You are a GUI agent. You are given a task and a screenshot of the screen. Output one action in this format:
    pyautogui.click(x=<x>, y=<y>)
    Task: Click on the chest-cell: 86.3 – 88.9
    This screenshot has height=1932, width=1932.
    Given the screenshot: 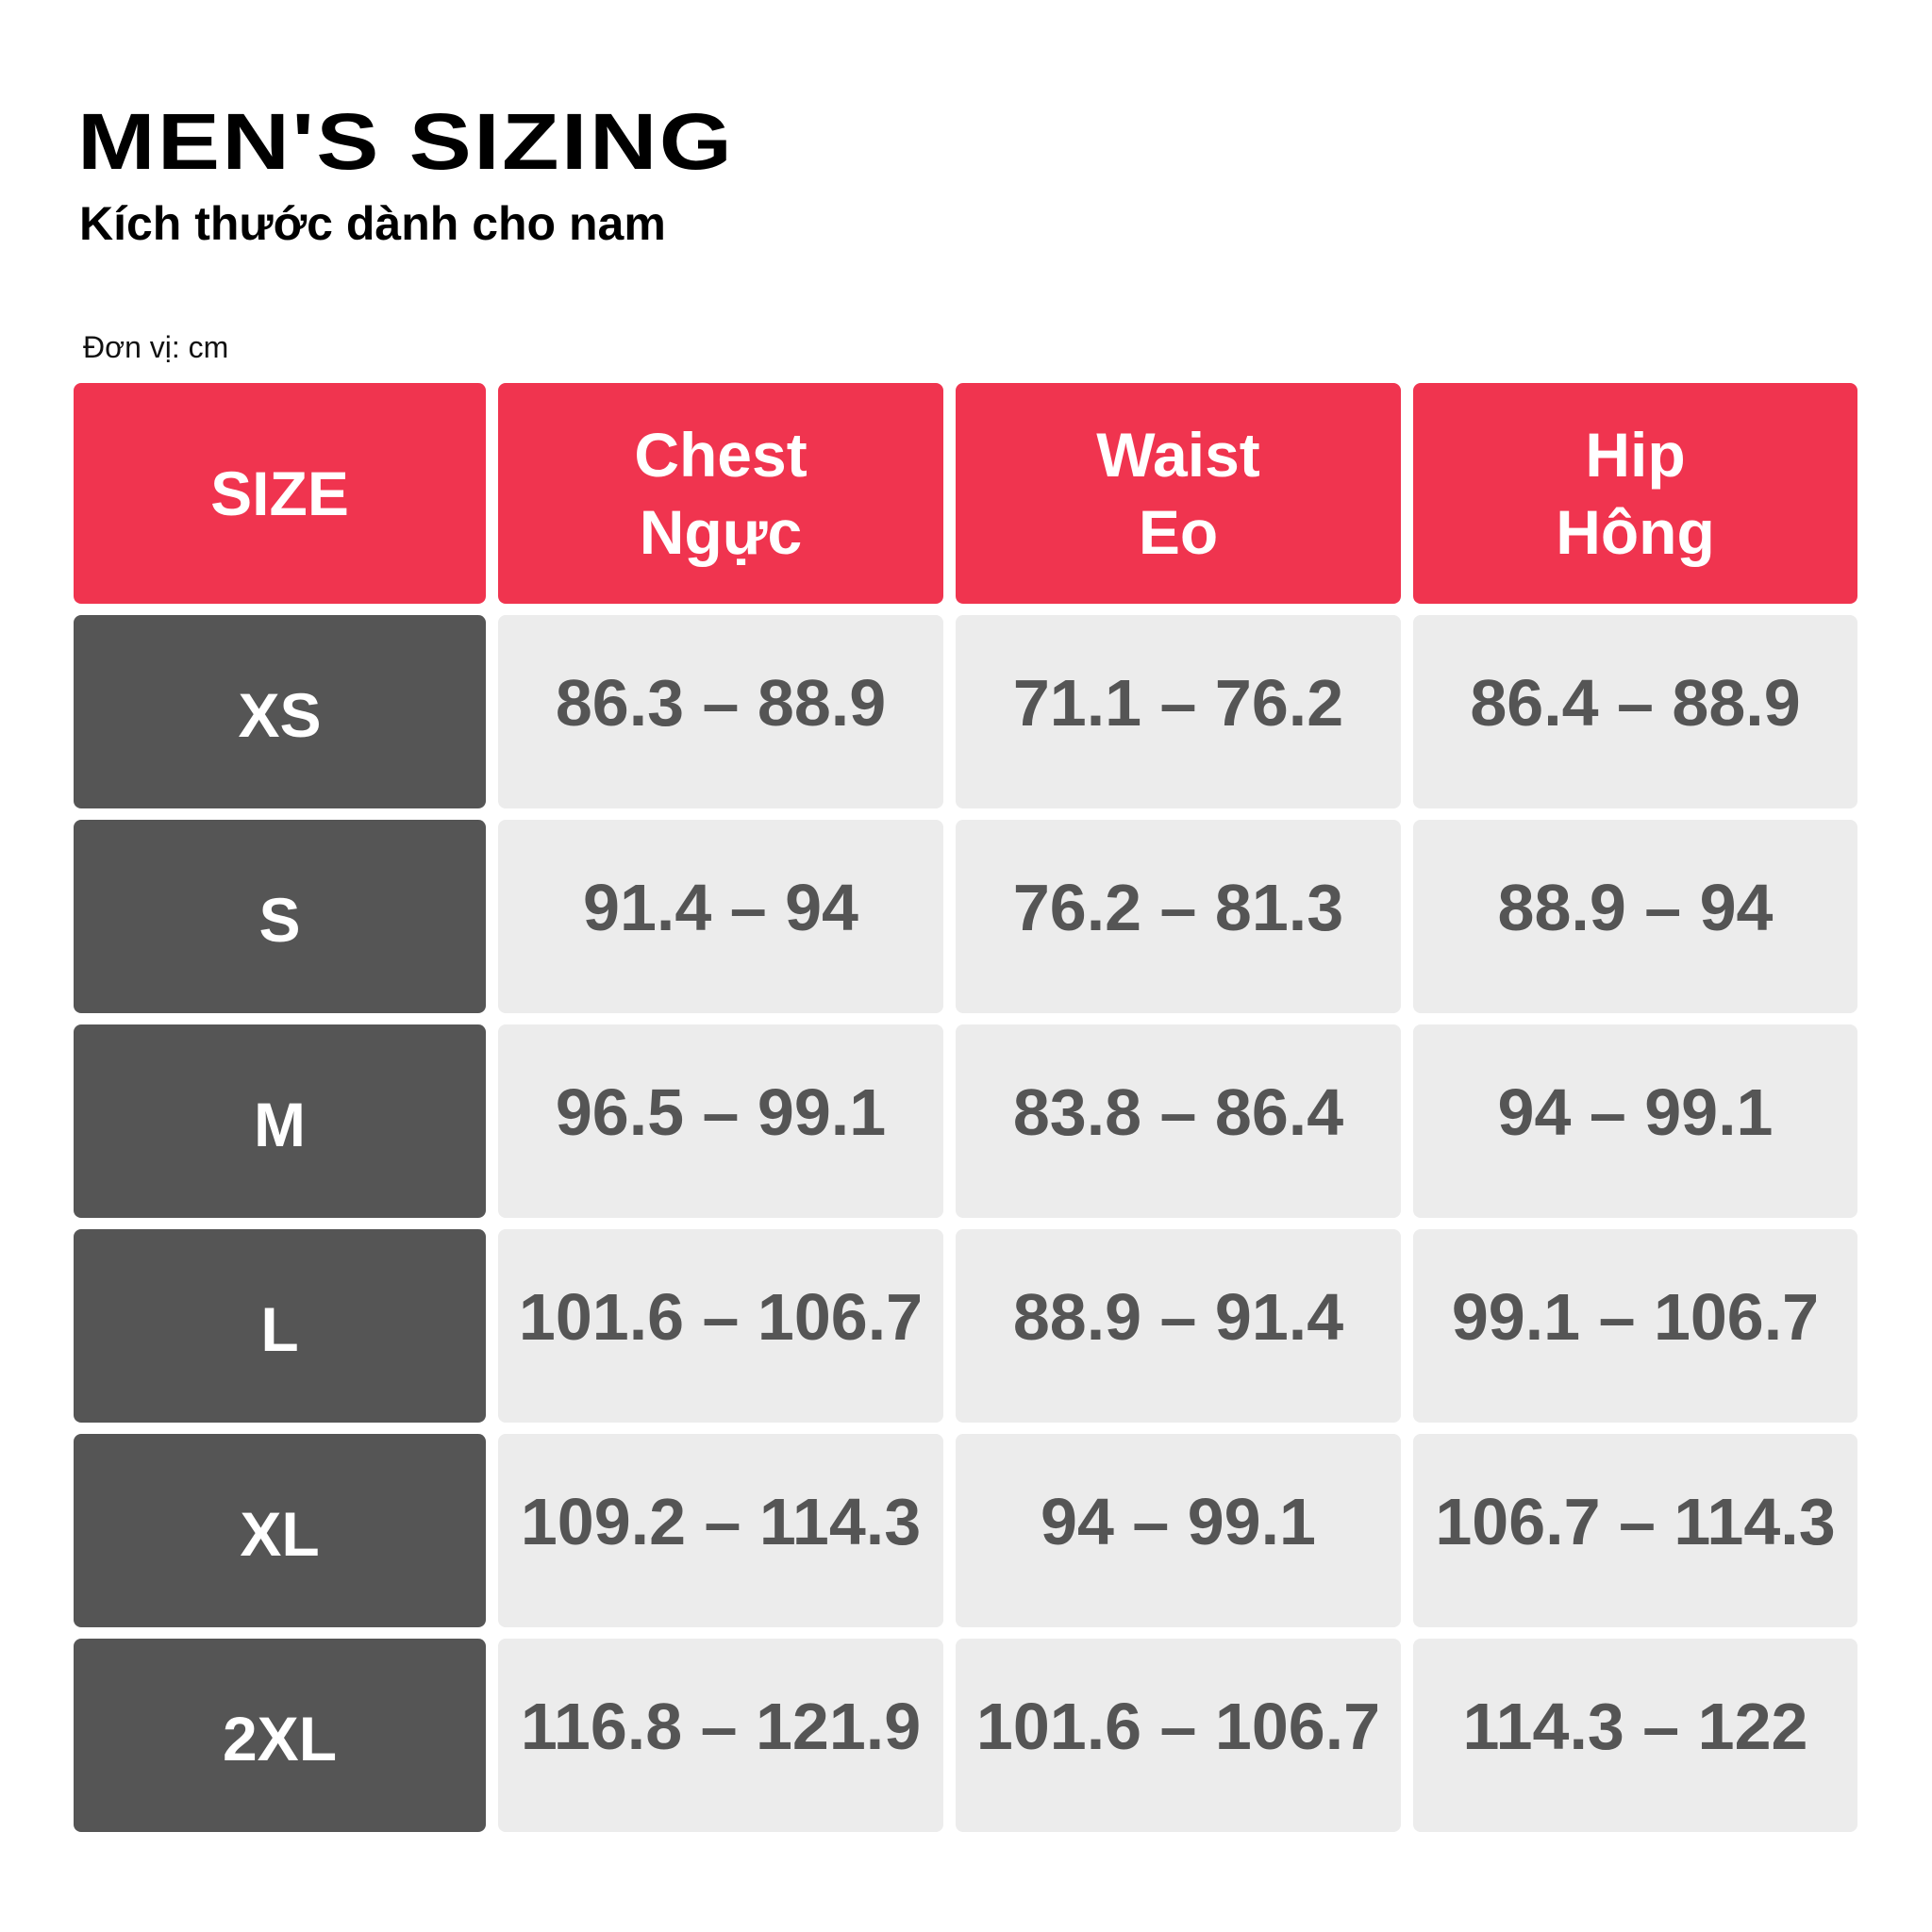 What is the action you would take?
    pyautogui.click(x=720, y=712)
    